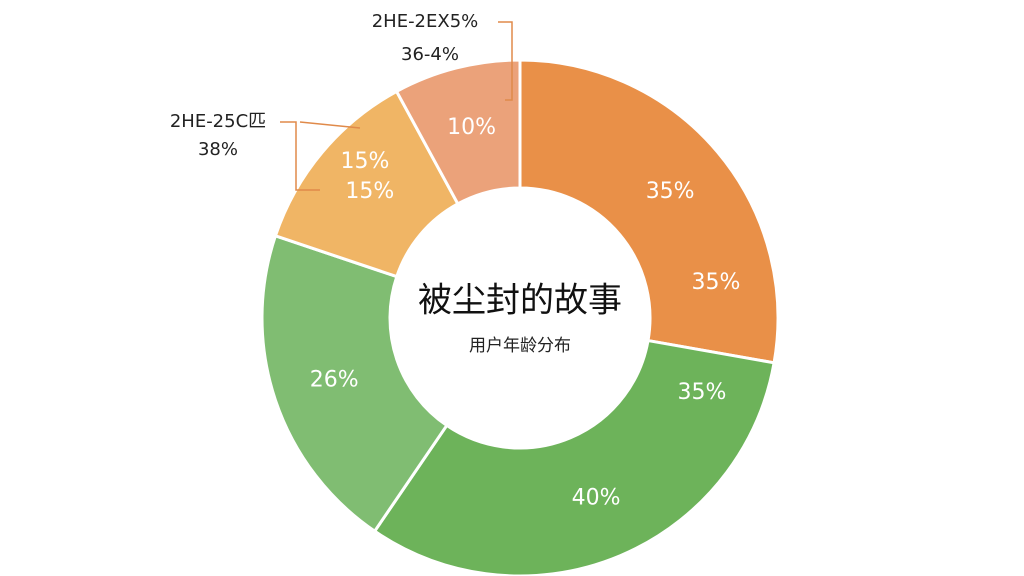 The height and width of the screenshot is (576, 1024). Describe the element at coordinates (425, 21) in the screenshot. I see `annotation: 2HE-2EX5%` at that location.